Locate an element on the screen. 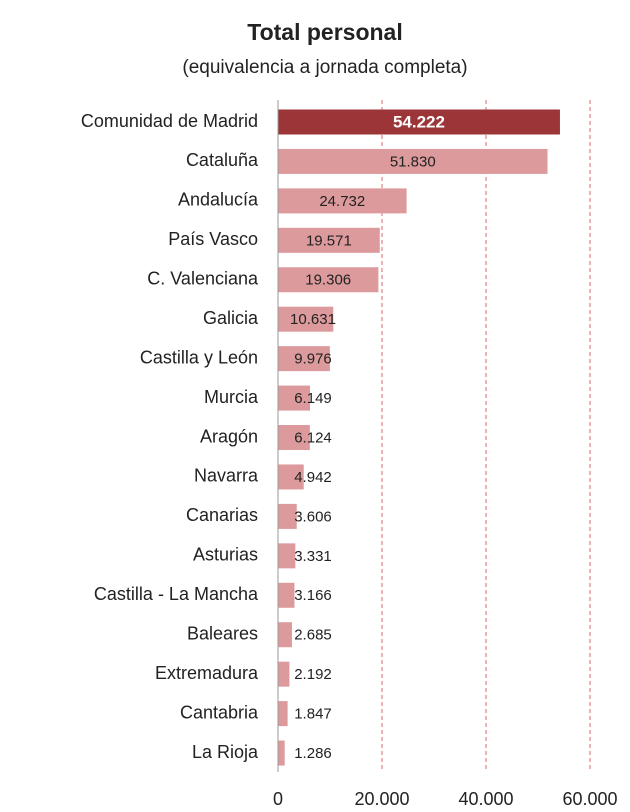 This screenshot has height=812, width=630. x-tick-label: 60.000 is located at coordinates (589, 799).